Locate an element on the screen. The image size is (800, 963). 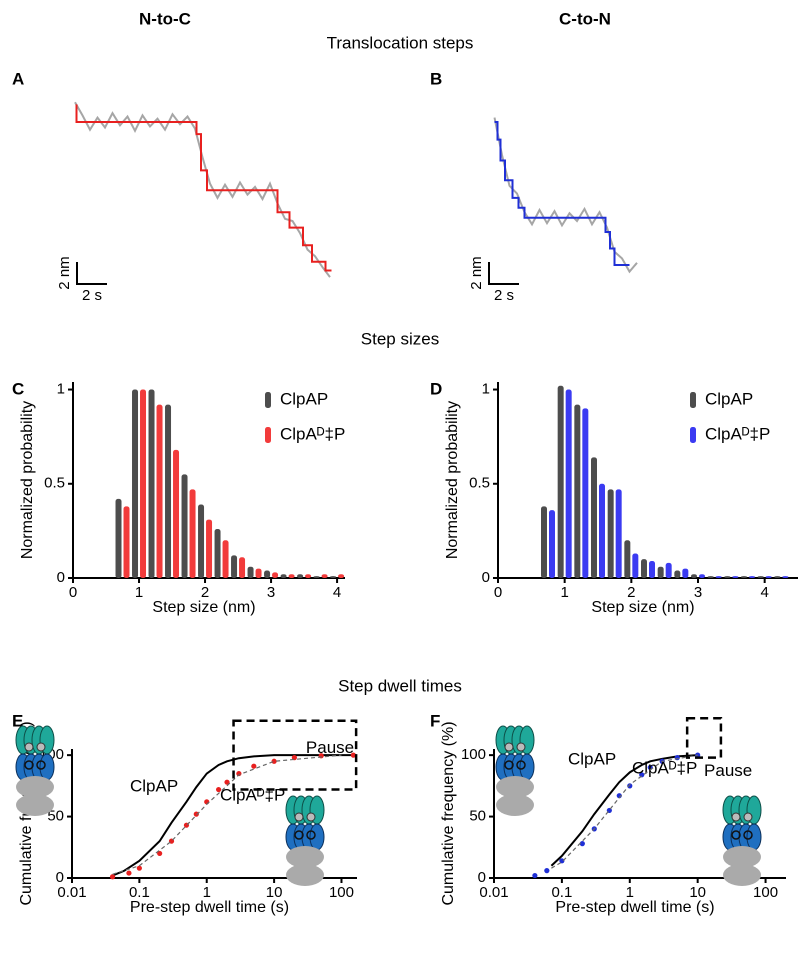
x-axis-title: Pre-step dwell time (s) is located at coordinates (209, 907).